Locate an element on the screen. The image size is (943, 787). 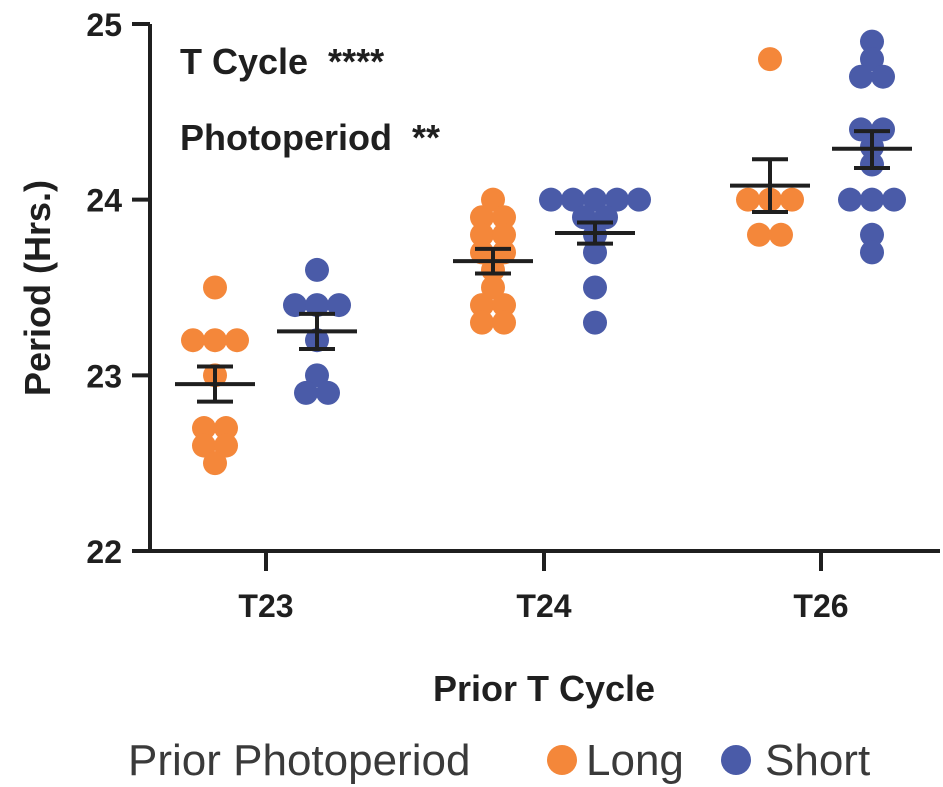
legend-title: Prior Photoperiod is located at coordinates (299, 760).